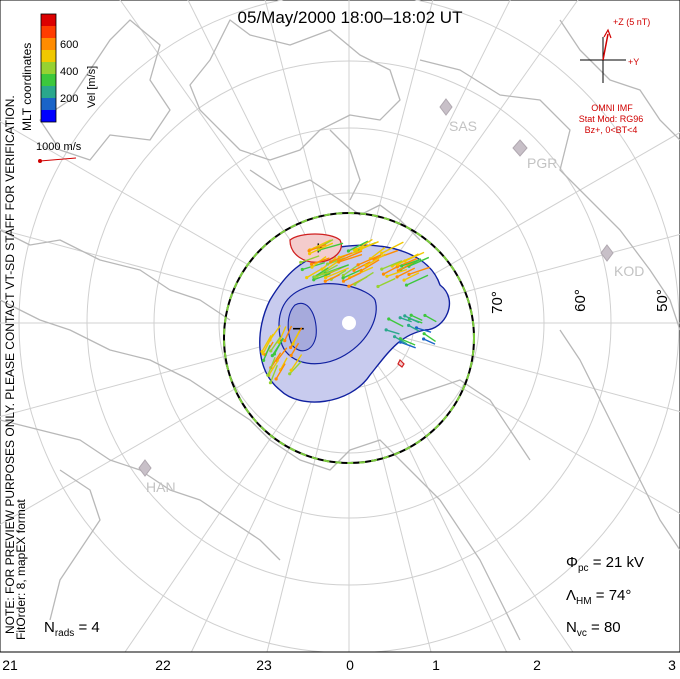 The image size is (680, 679). What do you see at coordinates (520, 148) in the screenshot?
I see `radar-site-pgr` at bounding box center [520, 148].